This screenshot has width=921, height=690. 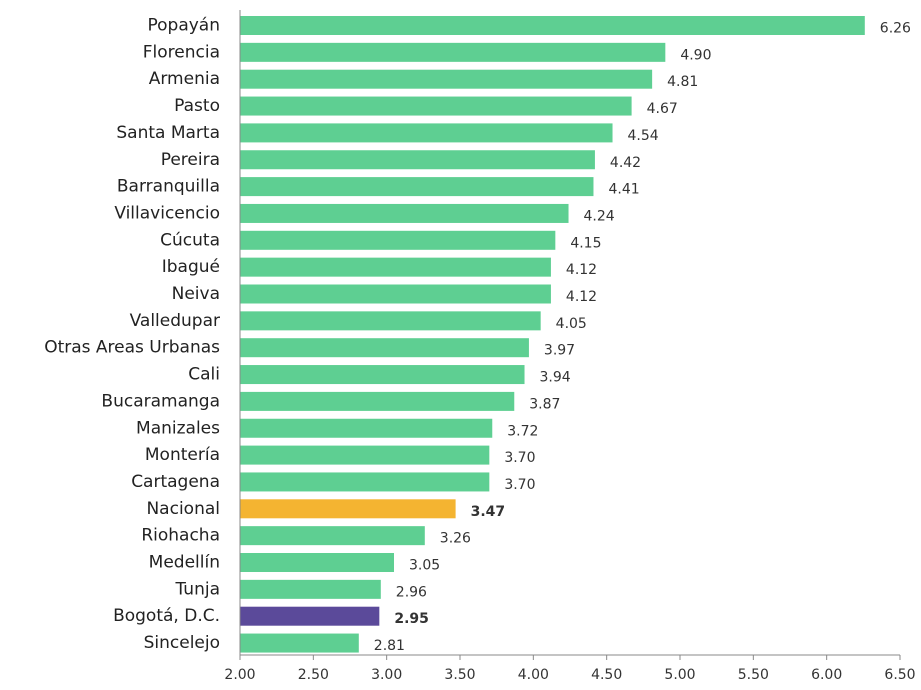 I want to click on value-label-riohacha: 3.26, so click(x=455, y=539).